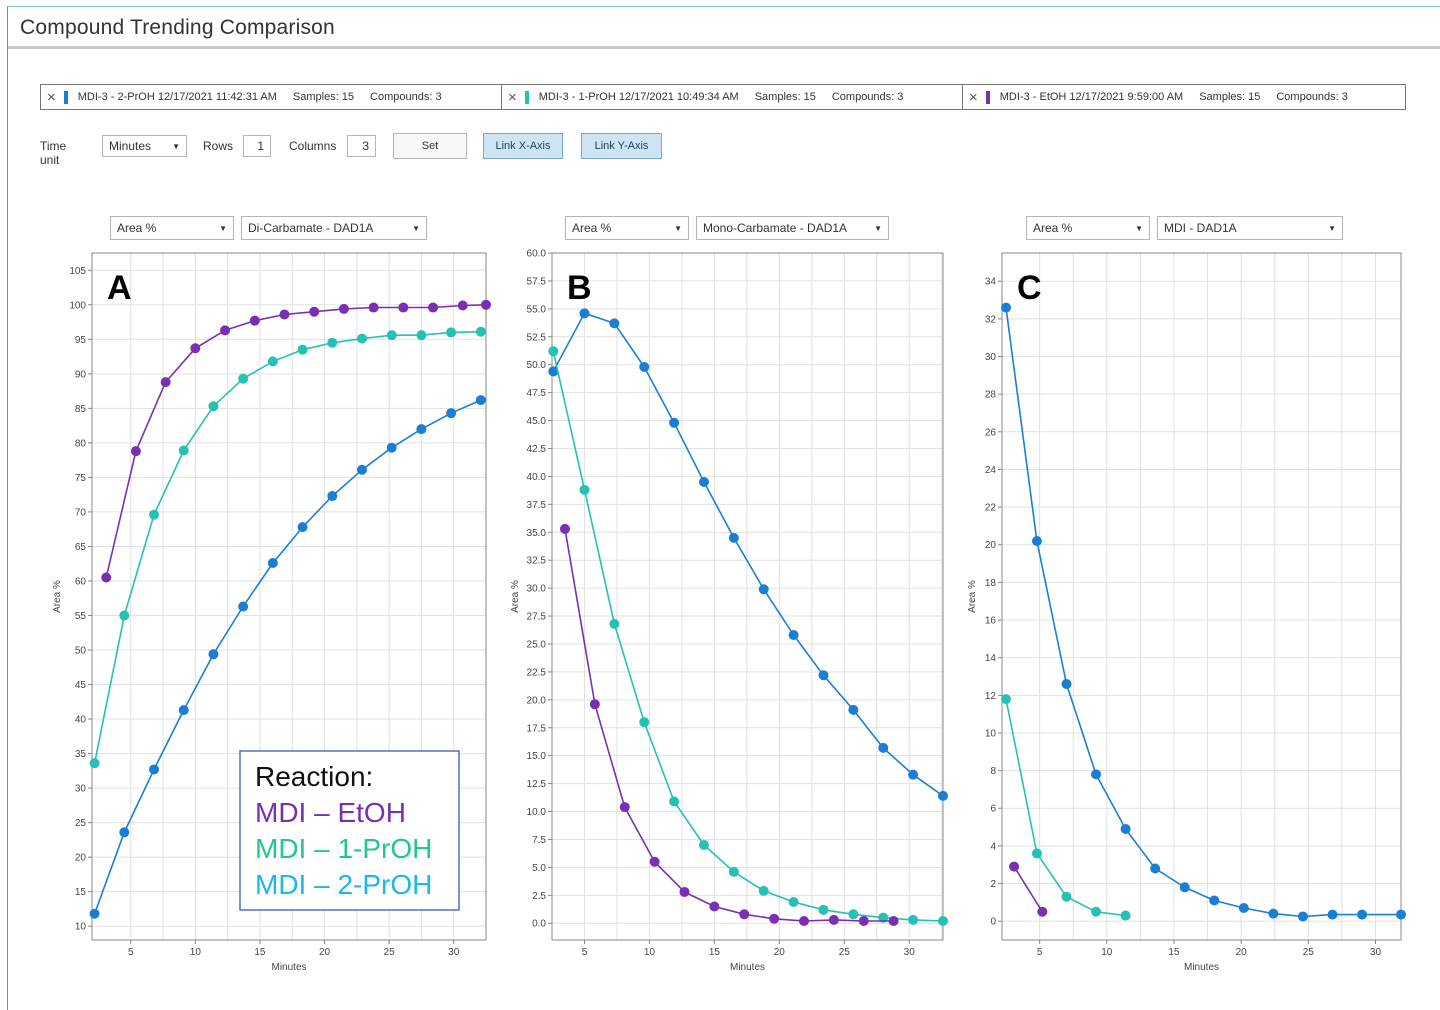 This screenshot has width=1440, height=1010. What do you see at coordinates (537, 254) in the screenshot?
I see `y-tick-label: 60.0` at bounding box center [537, 254].